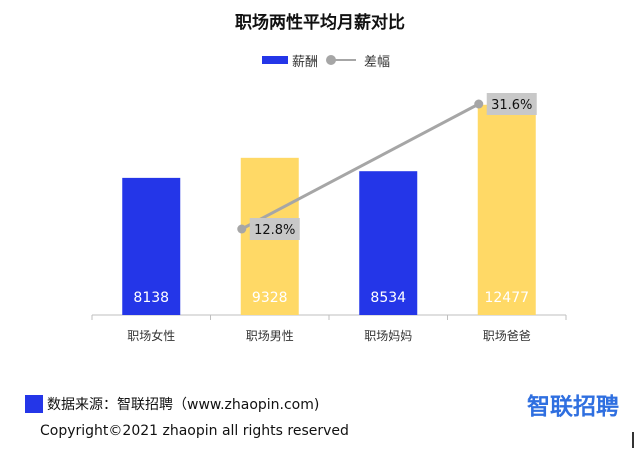  What do you see at coordinates (183, 405) in the screenshot?
I see `data-source: 数据来源：智联招聘（www.zhaopin.com)` at bounding box center [183, 405].